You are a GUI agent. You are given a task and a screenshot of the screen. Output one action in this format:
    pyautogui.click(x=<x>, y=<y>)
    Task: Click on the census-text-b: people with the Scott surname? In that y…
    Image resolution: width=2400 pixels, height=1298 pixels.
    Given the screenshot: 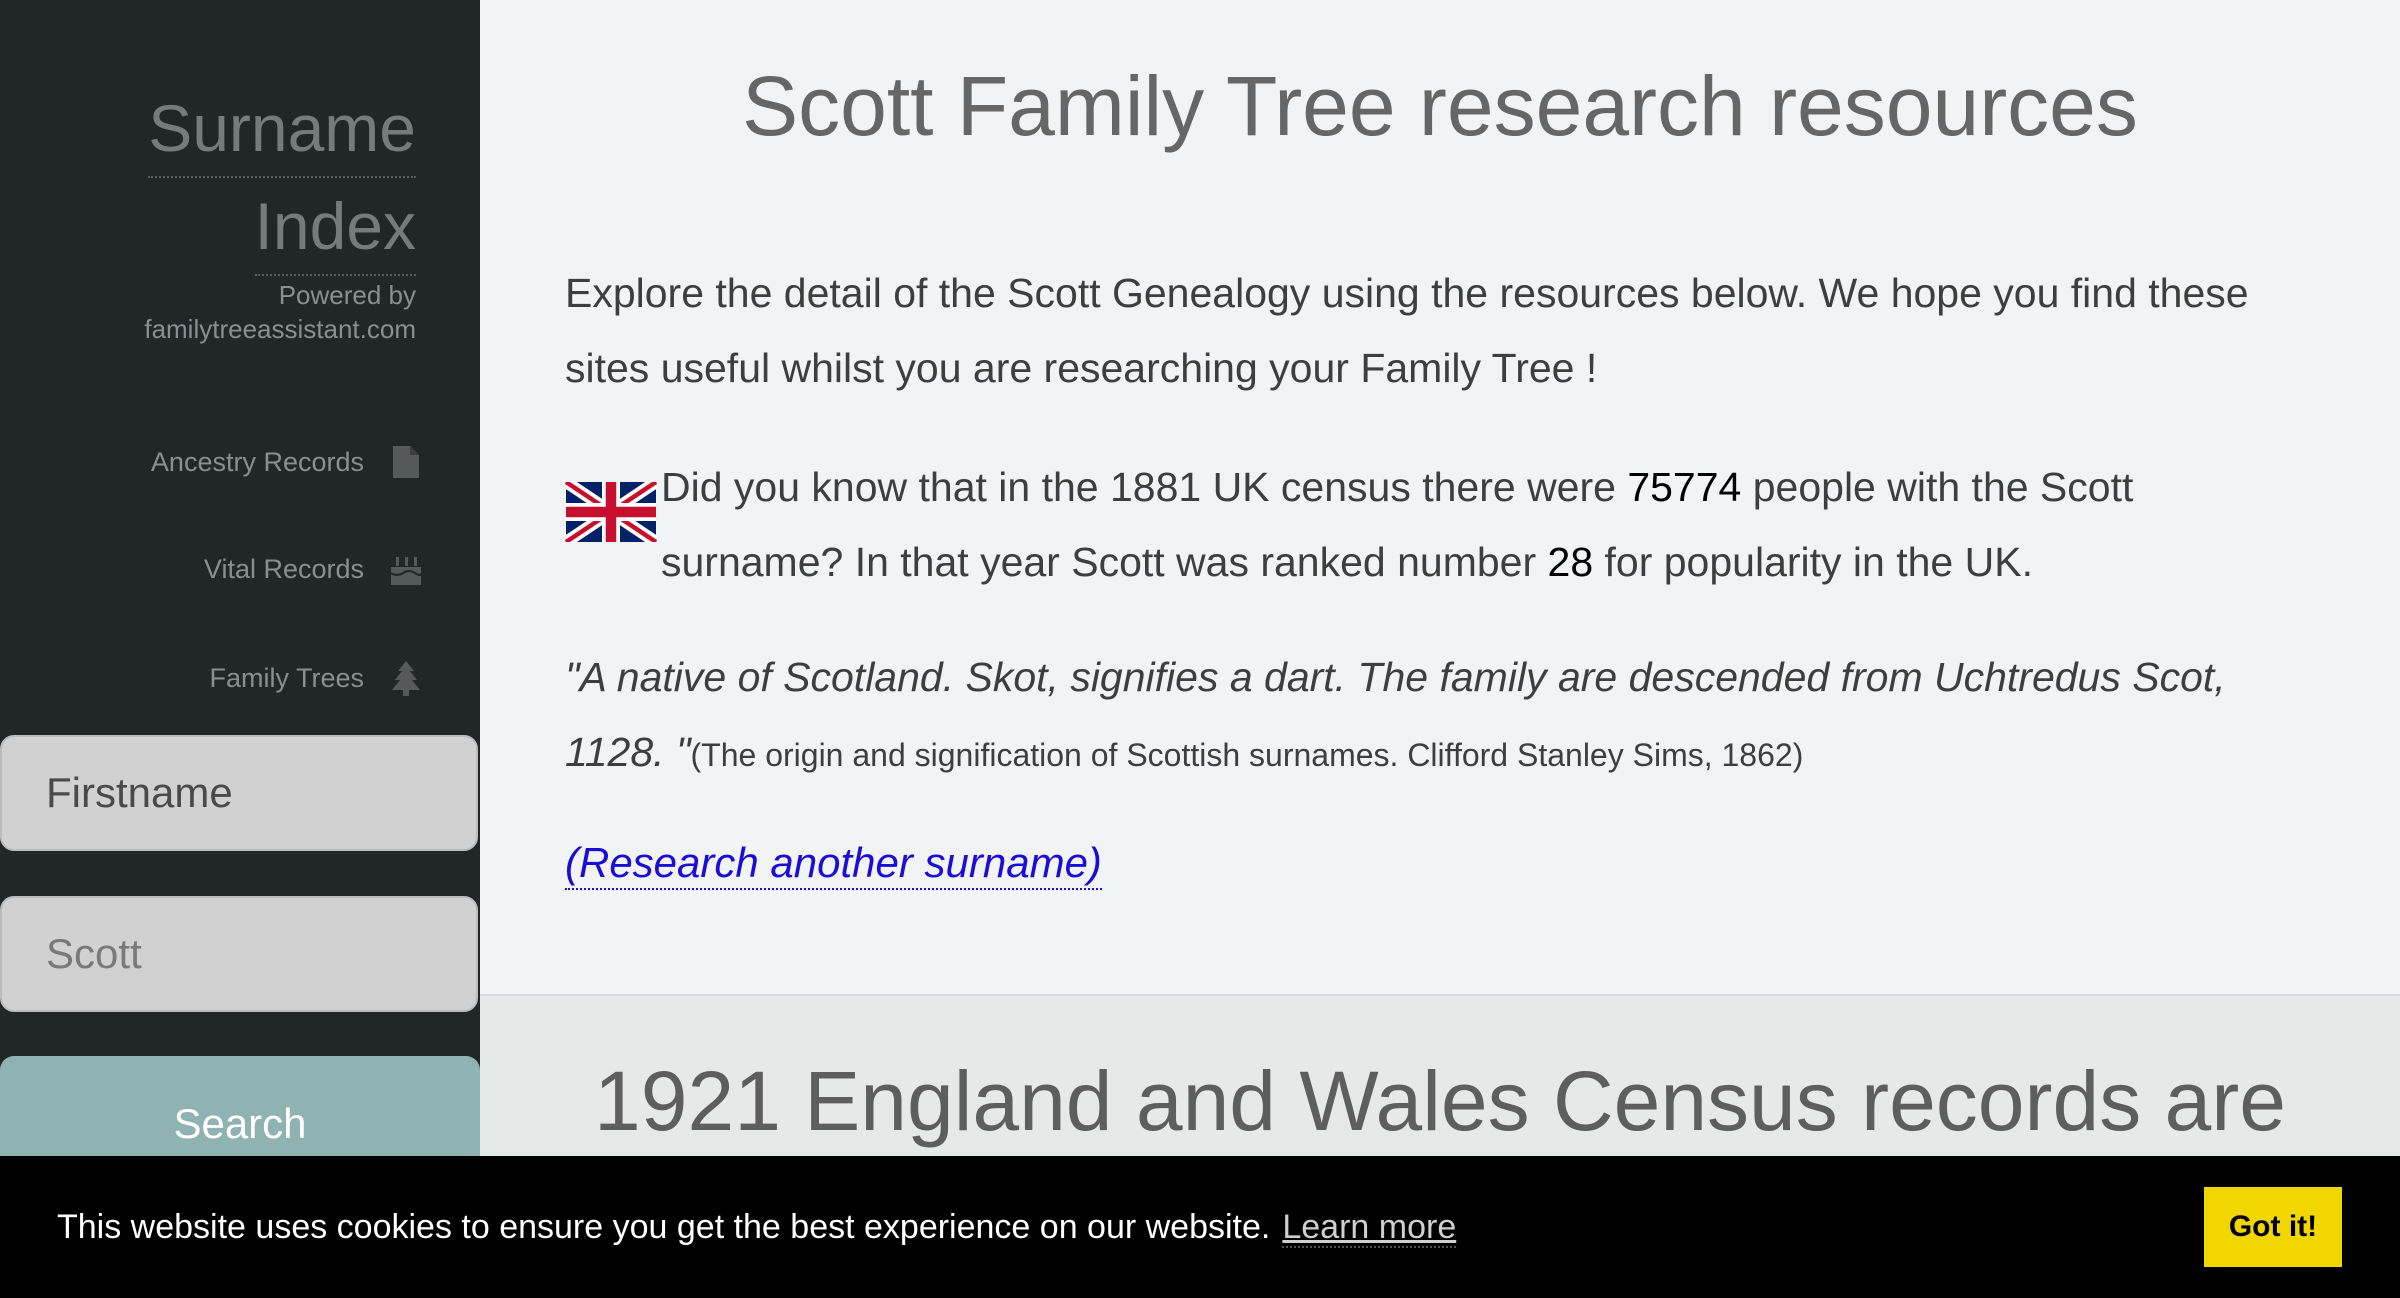 What is the action you would take?
    pyautogui.click(x=1397, y=524)
    